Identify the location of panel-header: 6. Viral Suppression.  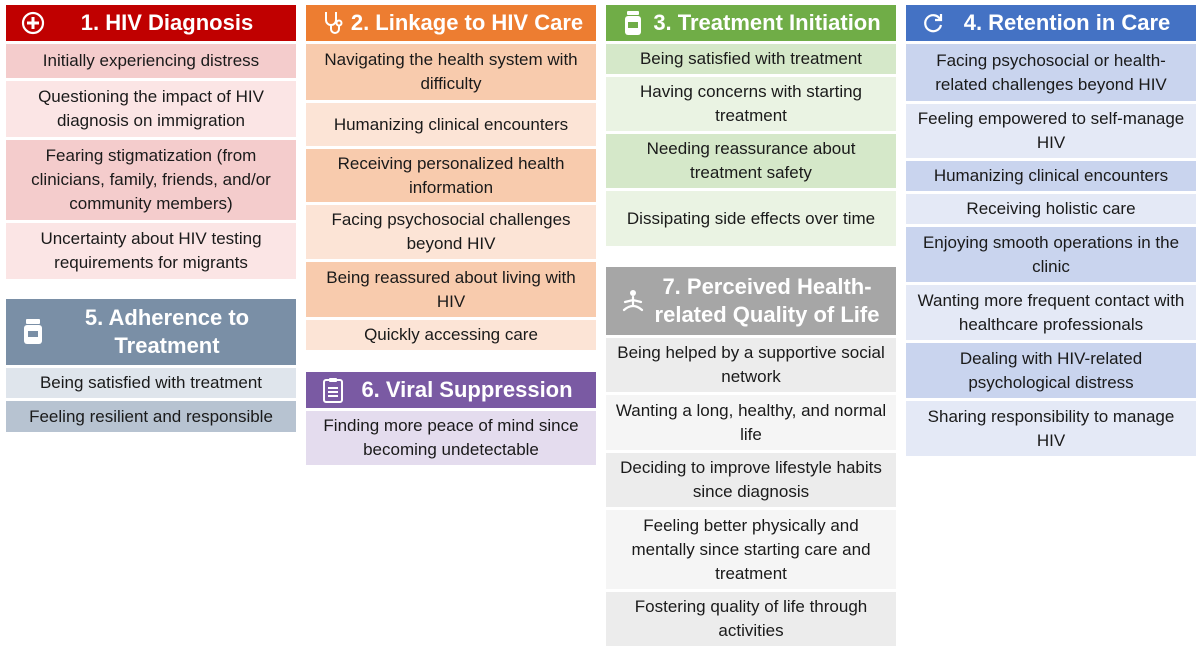
(451, 390).